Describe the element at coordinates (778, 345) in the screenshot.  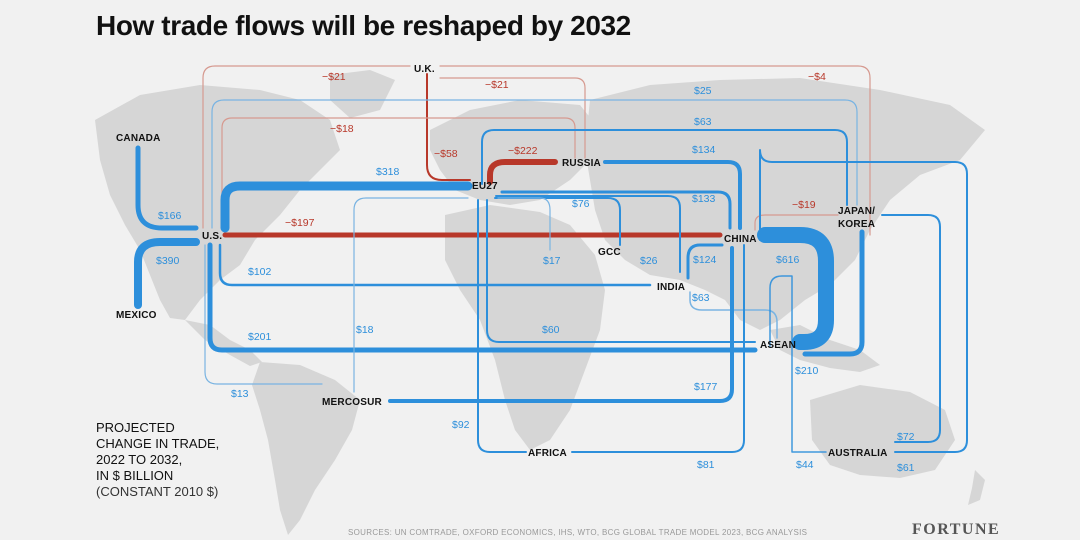
I see `region-label: ASEAN` at that location.